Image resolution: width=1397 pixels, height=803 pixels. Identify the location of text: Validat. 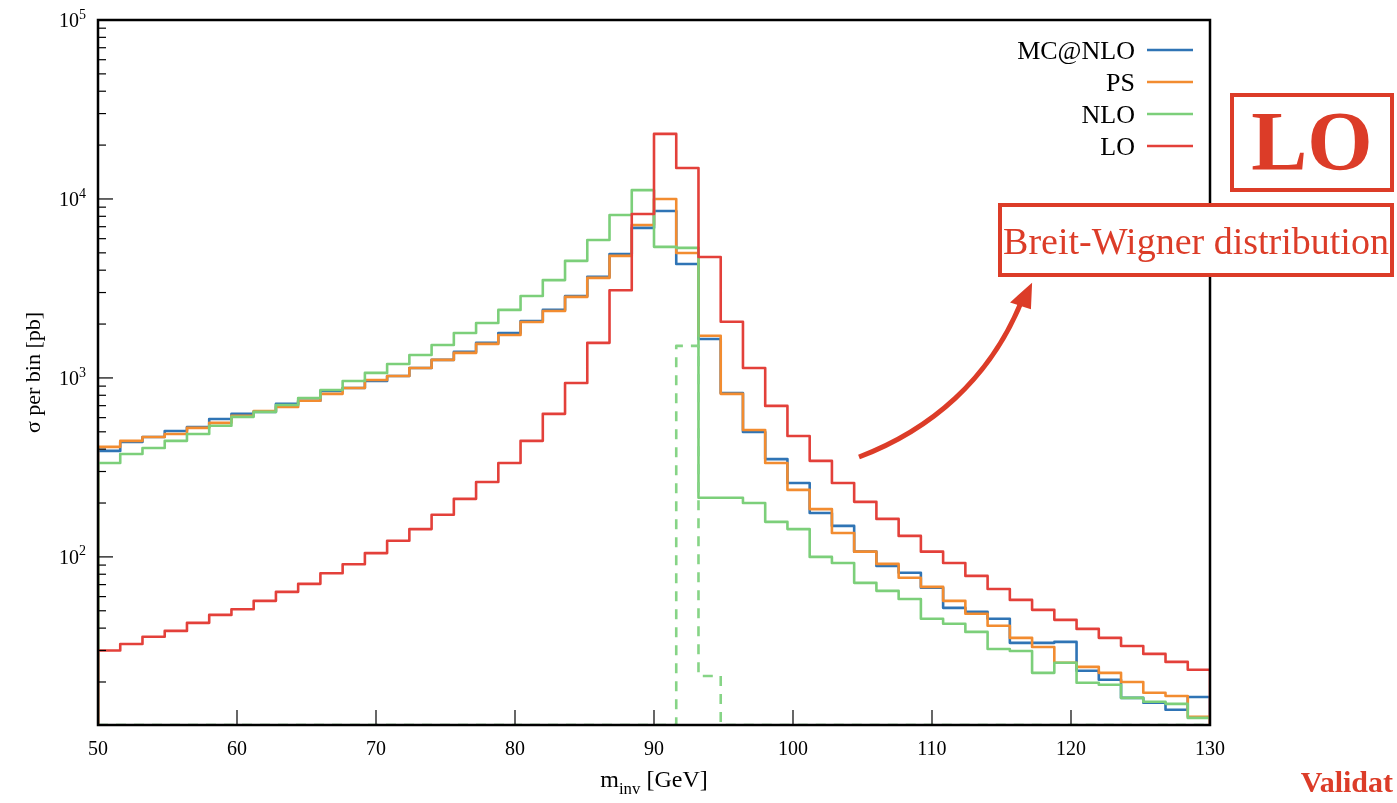
(1346, 781).